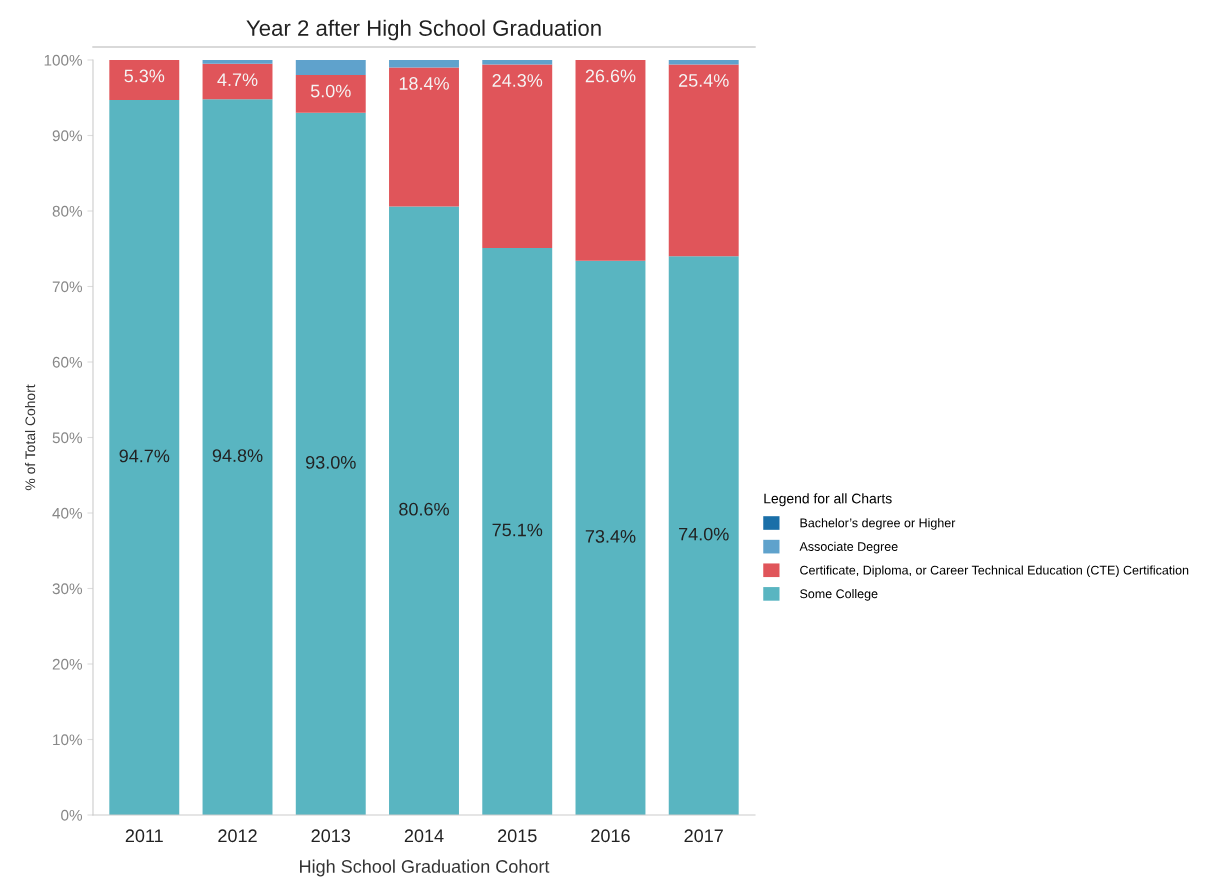 The height and width of the screenshot is (886, 1230). I want to click on data-label: 5.0%, so click(330, 91).